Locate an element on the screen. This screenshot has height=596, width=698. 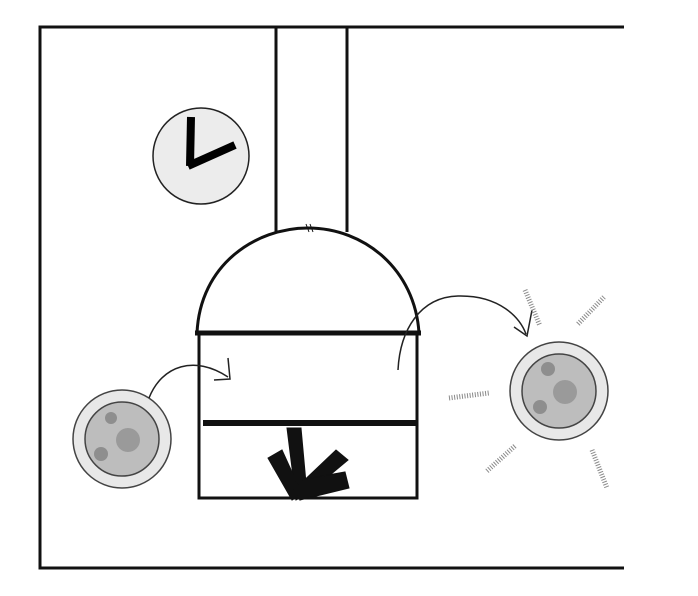
dome-seam-mark is located at coordinates (309, 228).